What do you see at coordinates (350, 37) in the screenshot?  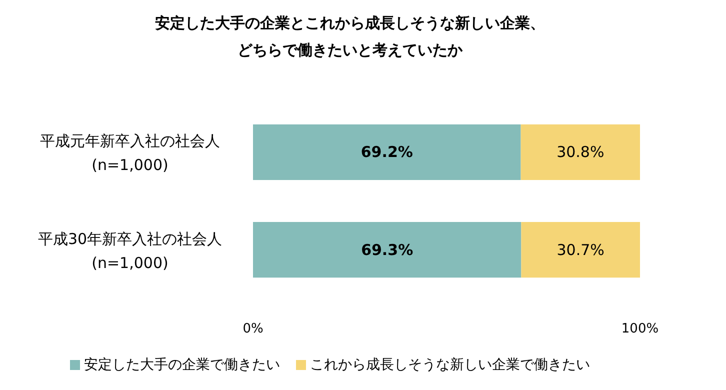 I see `chart-title: 安定した大手の企業とこれから成長しそうな新しい企業、どちらで働きたいと考えていたか` at bounding box center [350, 37].